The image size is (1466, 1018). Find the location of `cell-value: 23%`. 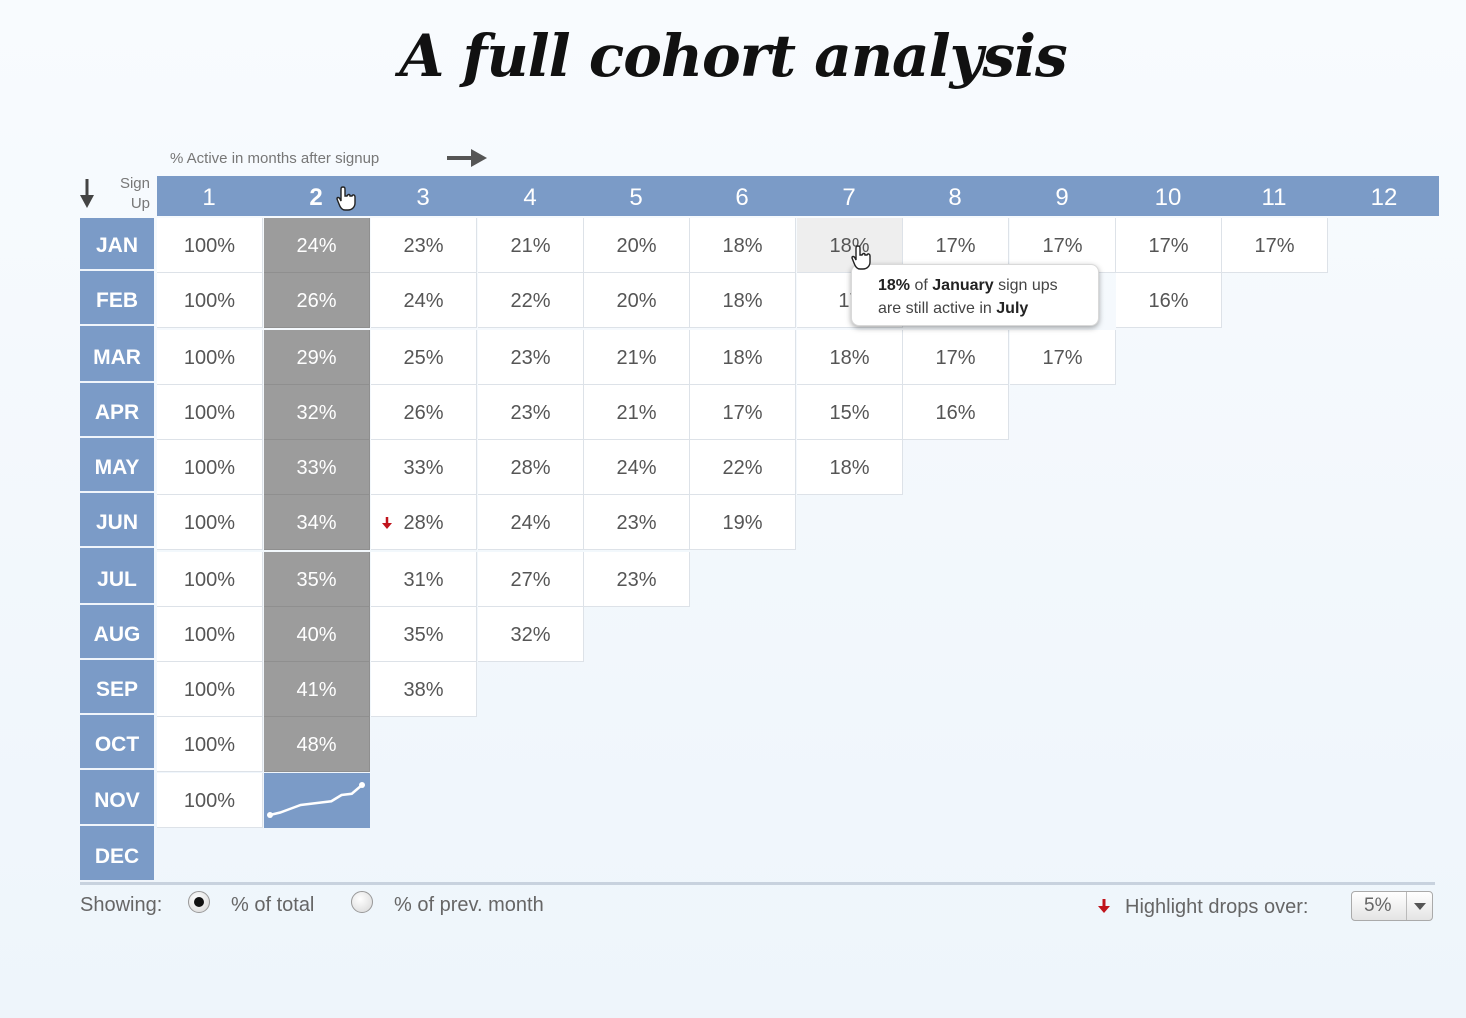

cell-value: 23% is located at coordinates (636, 523).